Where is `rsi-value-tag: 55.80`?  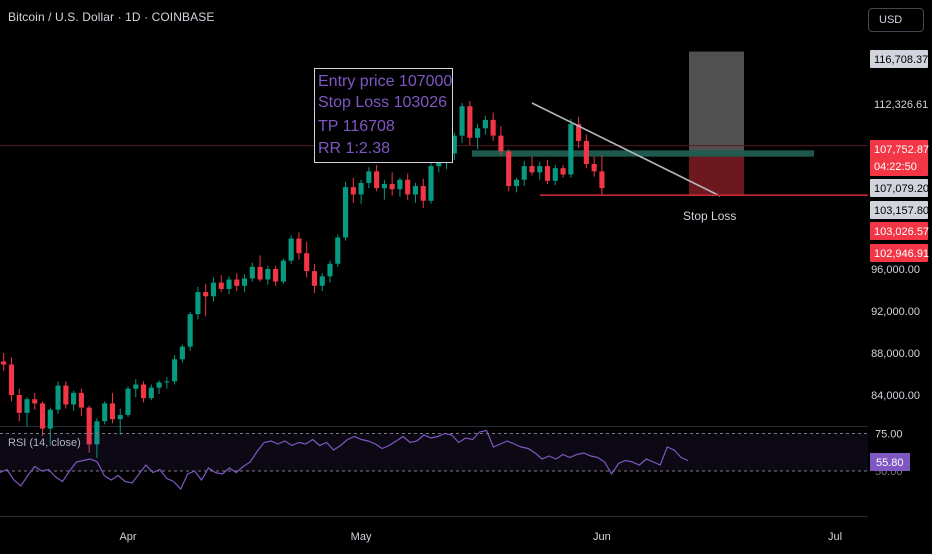
rsi-value-tag: 55.80 is located at coordinates (890, 462).